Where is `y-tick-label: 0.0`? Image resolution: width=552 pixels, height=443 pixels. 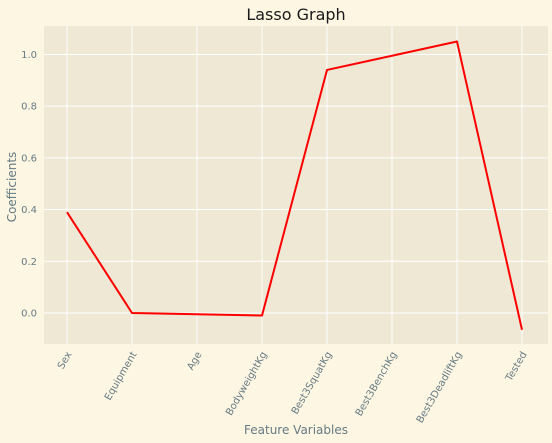
y-tick-label: 0.0 is located at coordinates (29, 313).